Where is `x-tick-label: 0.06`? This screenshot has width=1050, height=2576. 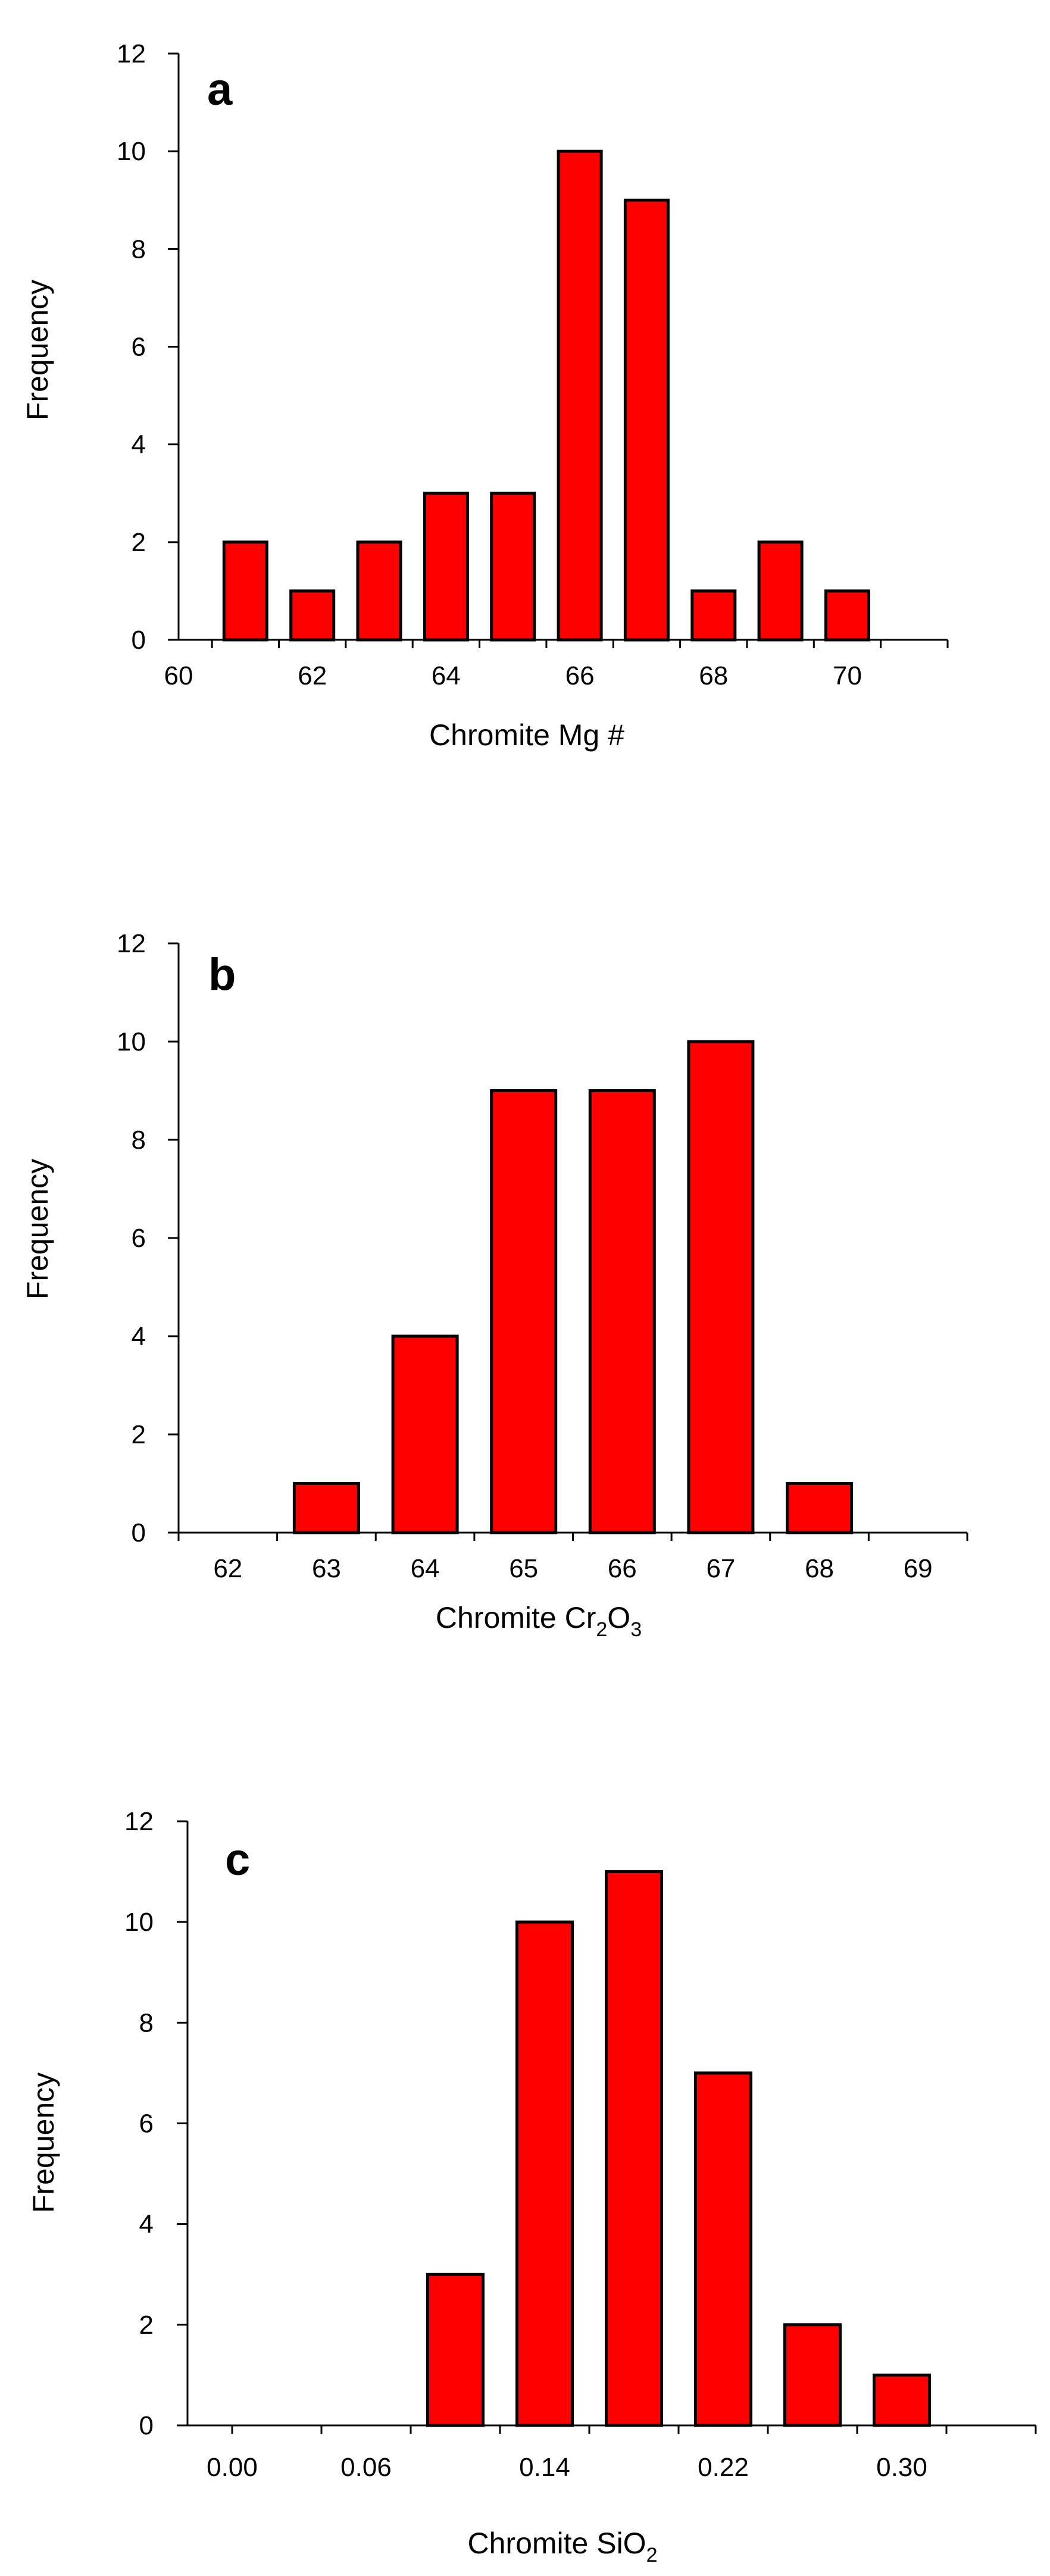 x-tick-label: 0.06 is located at coordinates (366, 2467).